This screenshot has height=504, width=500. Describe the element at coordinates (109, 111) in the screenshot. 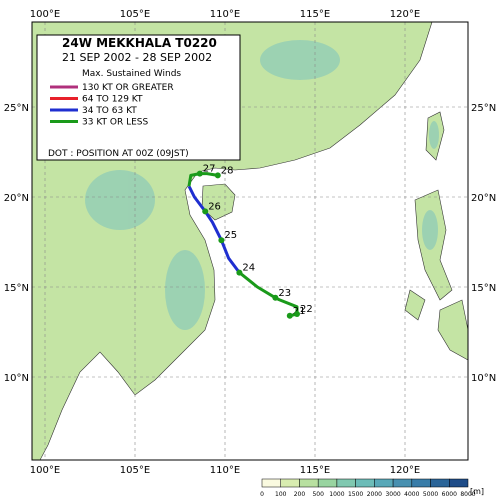

I see `legend-label: 34 TO 63 KT` at that location.